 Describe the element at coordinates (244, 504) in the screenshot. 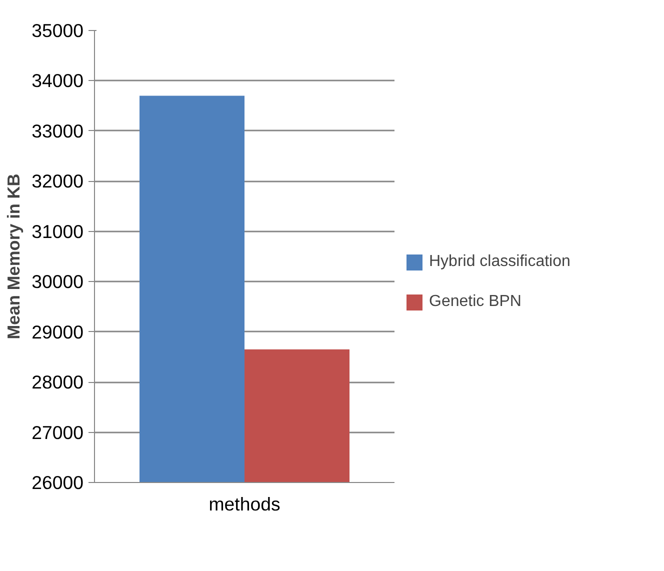

I see `x-tick-label: methods` at that location.